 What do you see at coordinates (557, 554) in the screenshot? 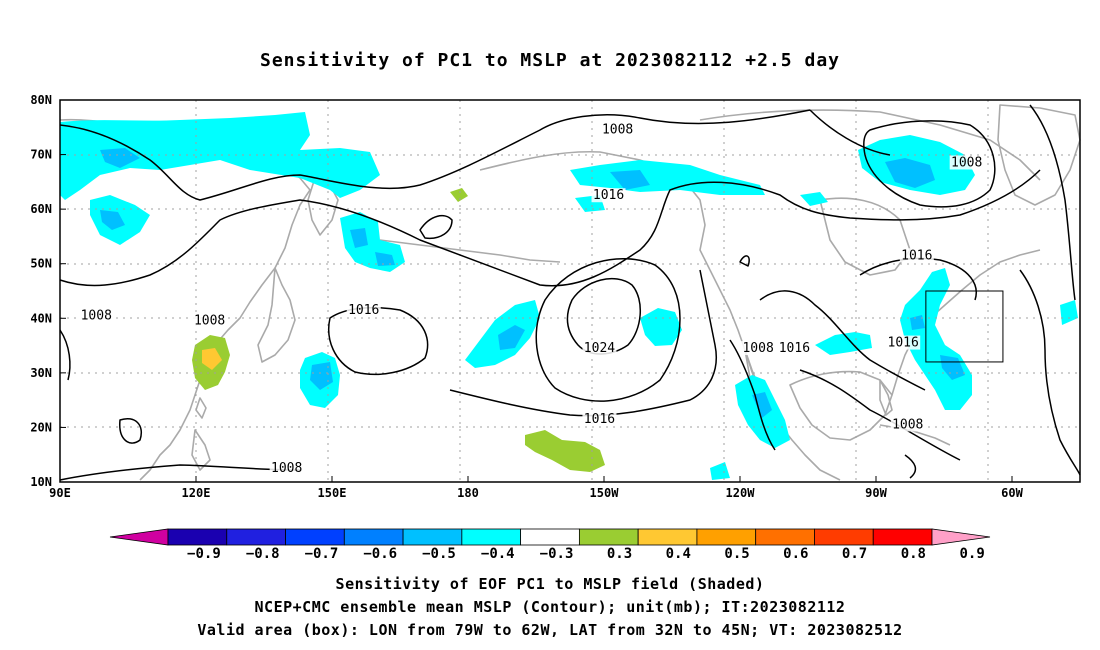
I see `colorbar-label: −0.3` at bounding box center [557, 554].